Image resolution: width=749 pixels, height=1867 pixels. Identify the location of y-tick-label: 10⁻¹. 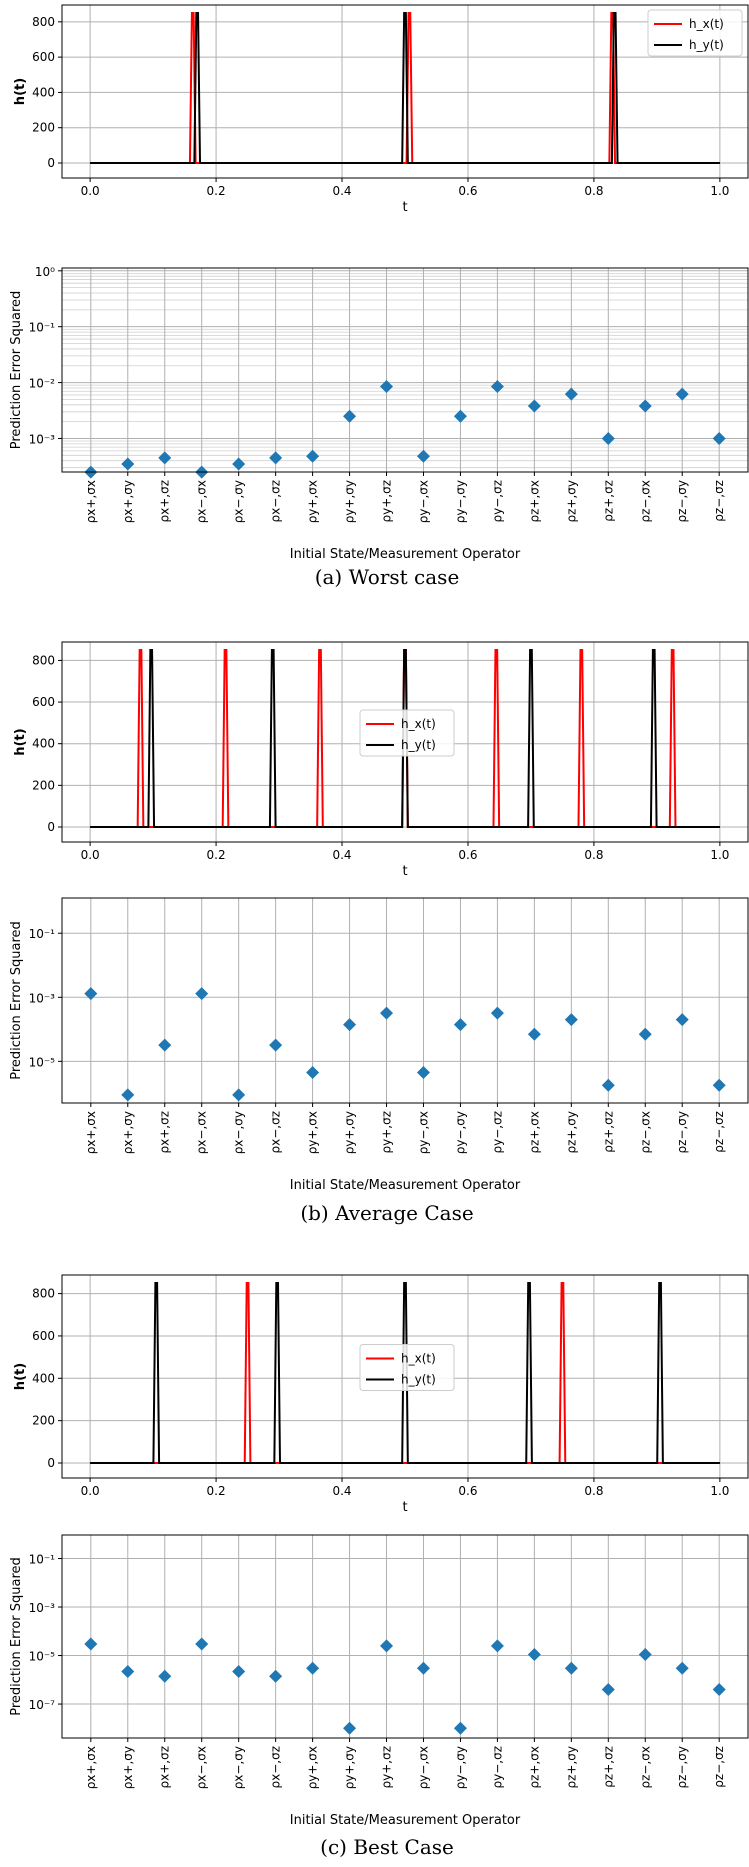
(42, 1560).